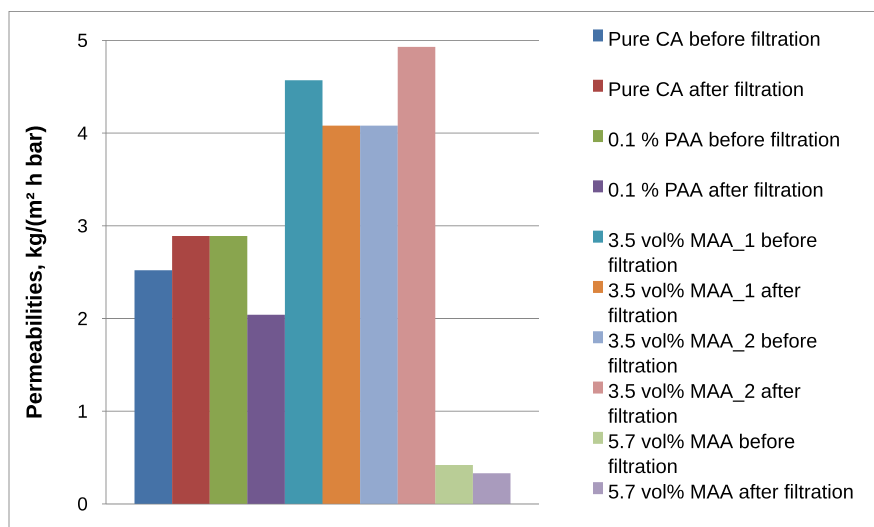 This screenshot has width=874, height=527. Describe the element at coordinates (704, 403) in the screenshot. I see `legend-label: 3.5 vol% MAA_2 after filtration` at that location.